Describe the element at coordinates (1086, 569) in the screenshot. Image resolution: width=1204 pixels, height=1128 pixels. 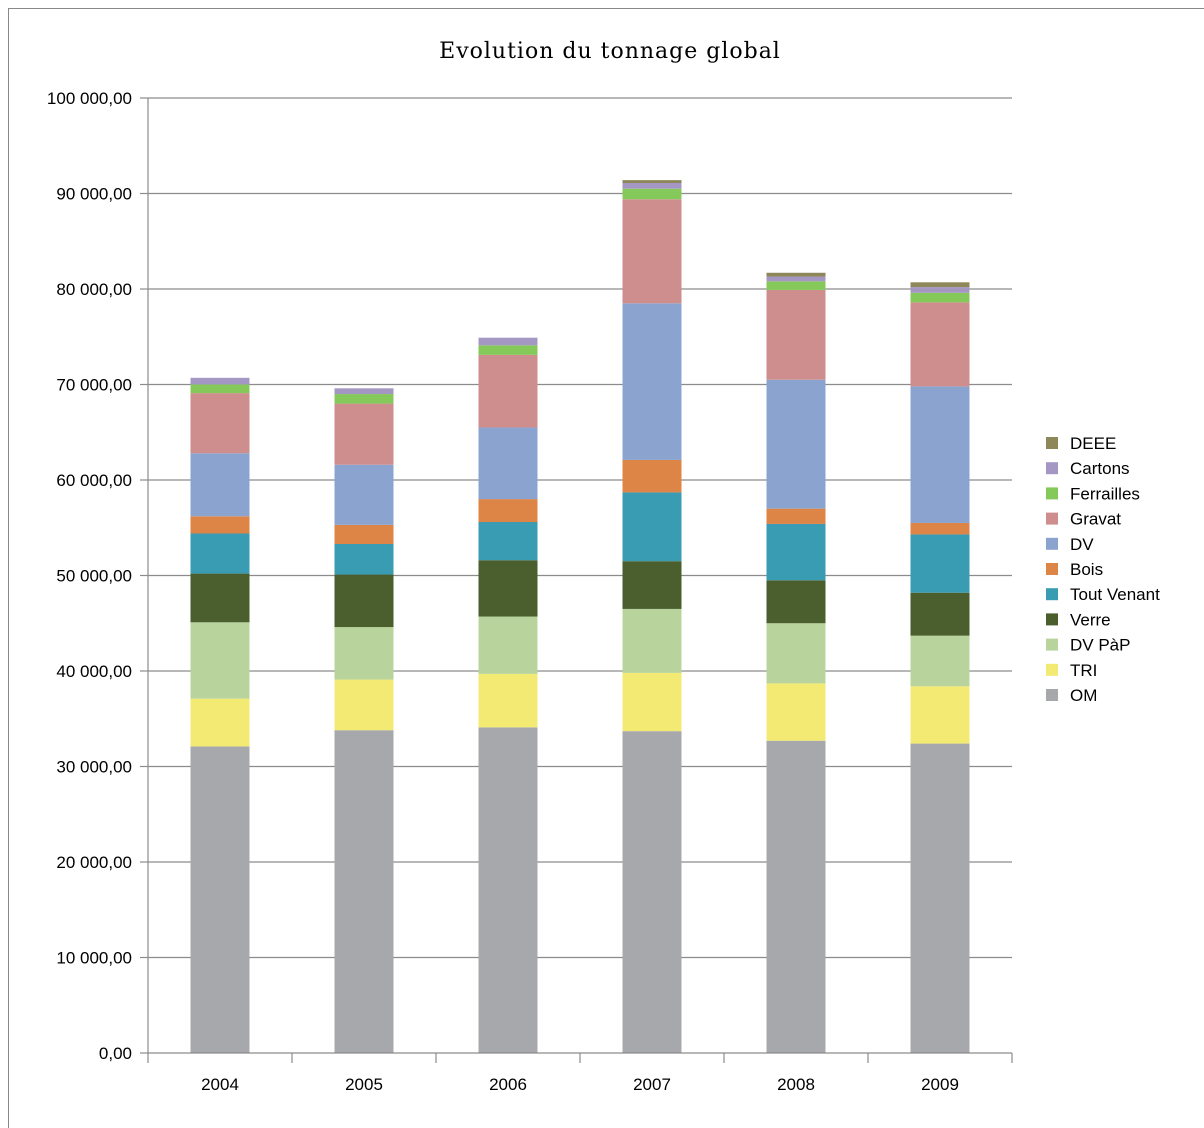
I see `legend-label: Bois` at that location.